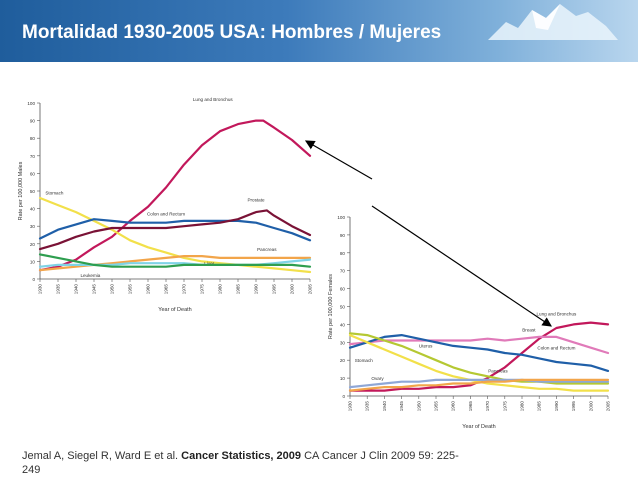  What do you see at coordinates (343, 307) in the screenshot?
I see `females-y-tick-label: 50` at bounding box center [343, 307].